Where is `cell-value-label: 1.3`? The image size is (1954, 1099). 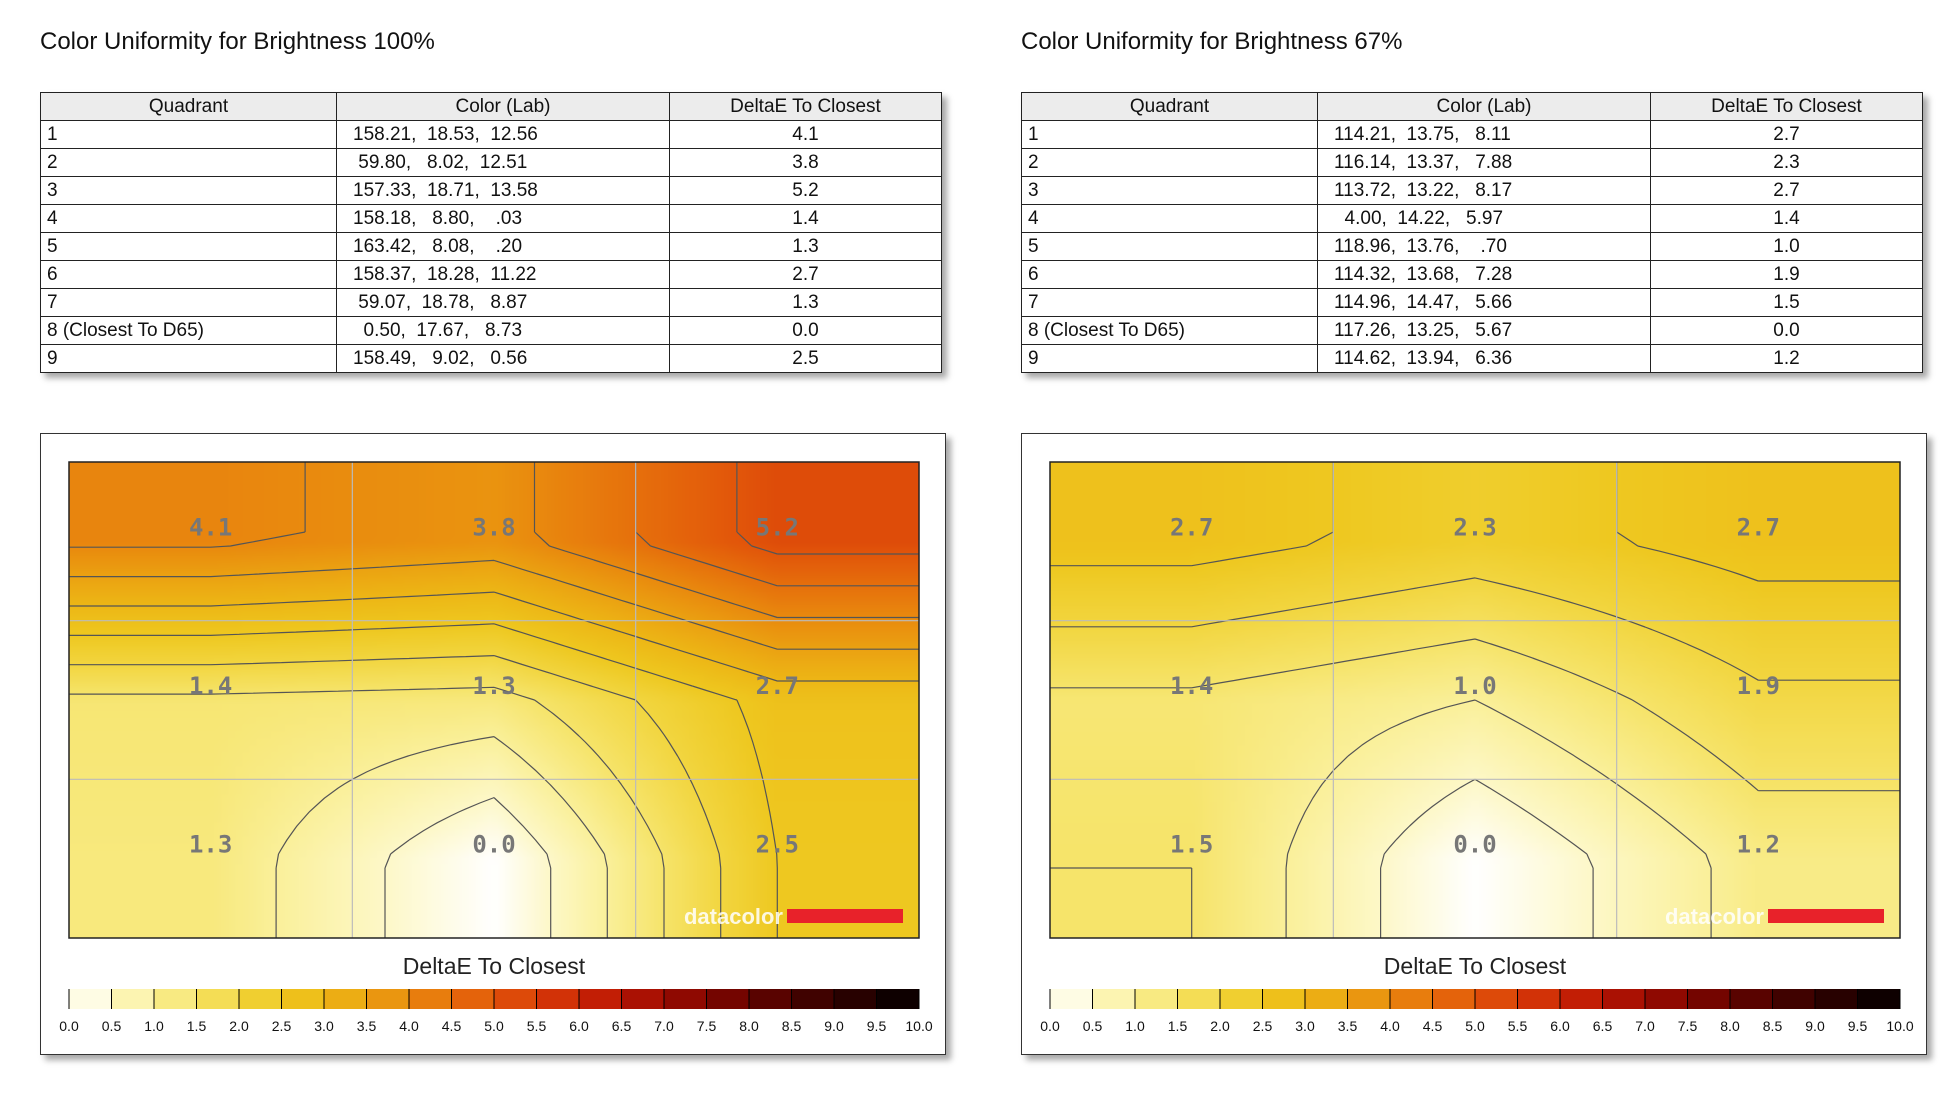 cell-value-label: 1.3 is located at coordinates (210, 845).